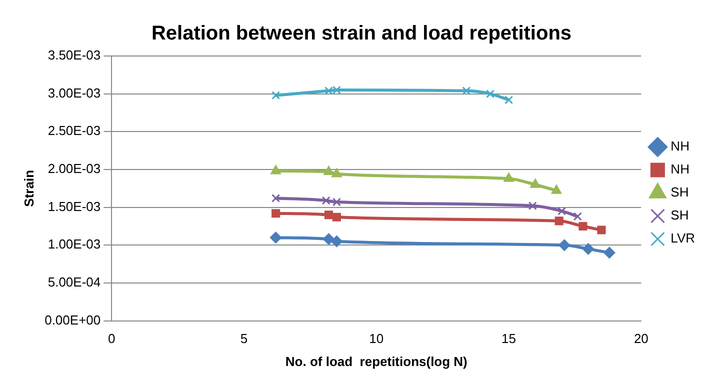  Describe the element at coordinates (509, 338) in the screenshot. I see `x-tick-label: 15` at that location.